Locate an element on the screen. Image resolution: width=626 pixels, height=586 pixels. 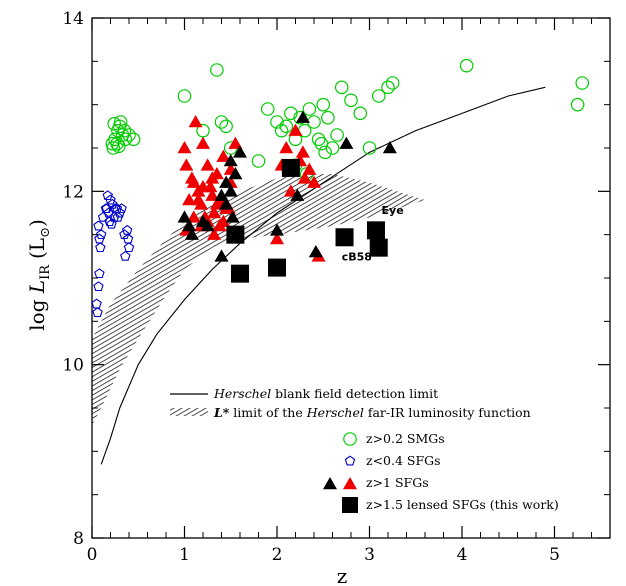
legend-lensed-label-text: z>1.5 lensed SFGs (this work) is located at coordinates (462, 504).